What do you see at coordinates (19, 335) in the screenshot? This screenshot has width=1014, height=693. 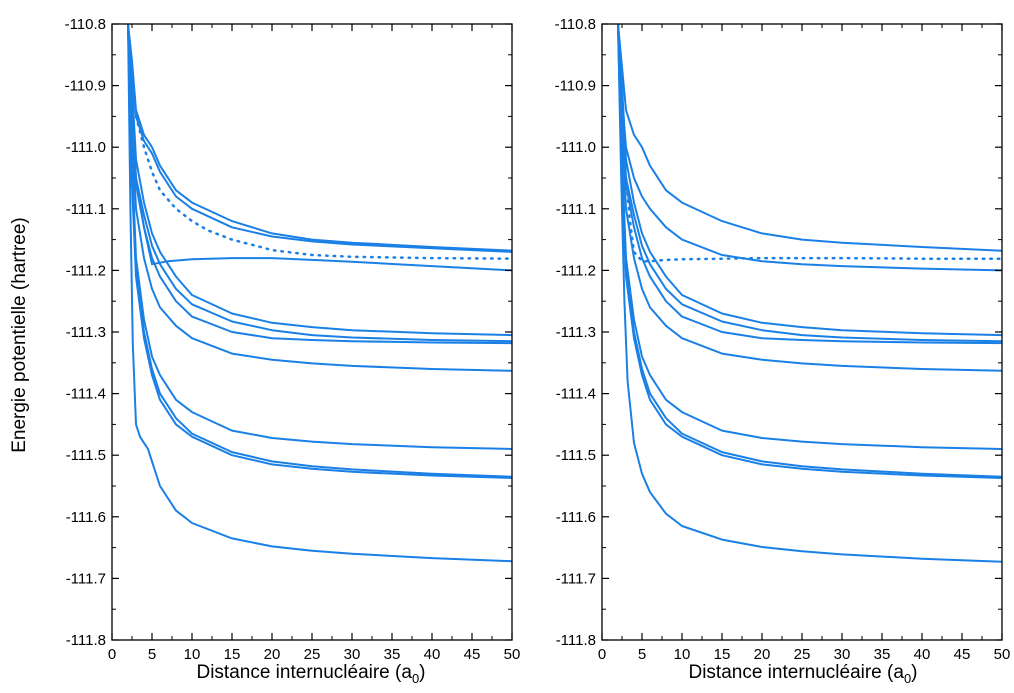 I see `y-axis-label: Energie potentielle (hartree)` at bounding box center [19, 335].